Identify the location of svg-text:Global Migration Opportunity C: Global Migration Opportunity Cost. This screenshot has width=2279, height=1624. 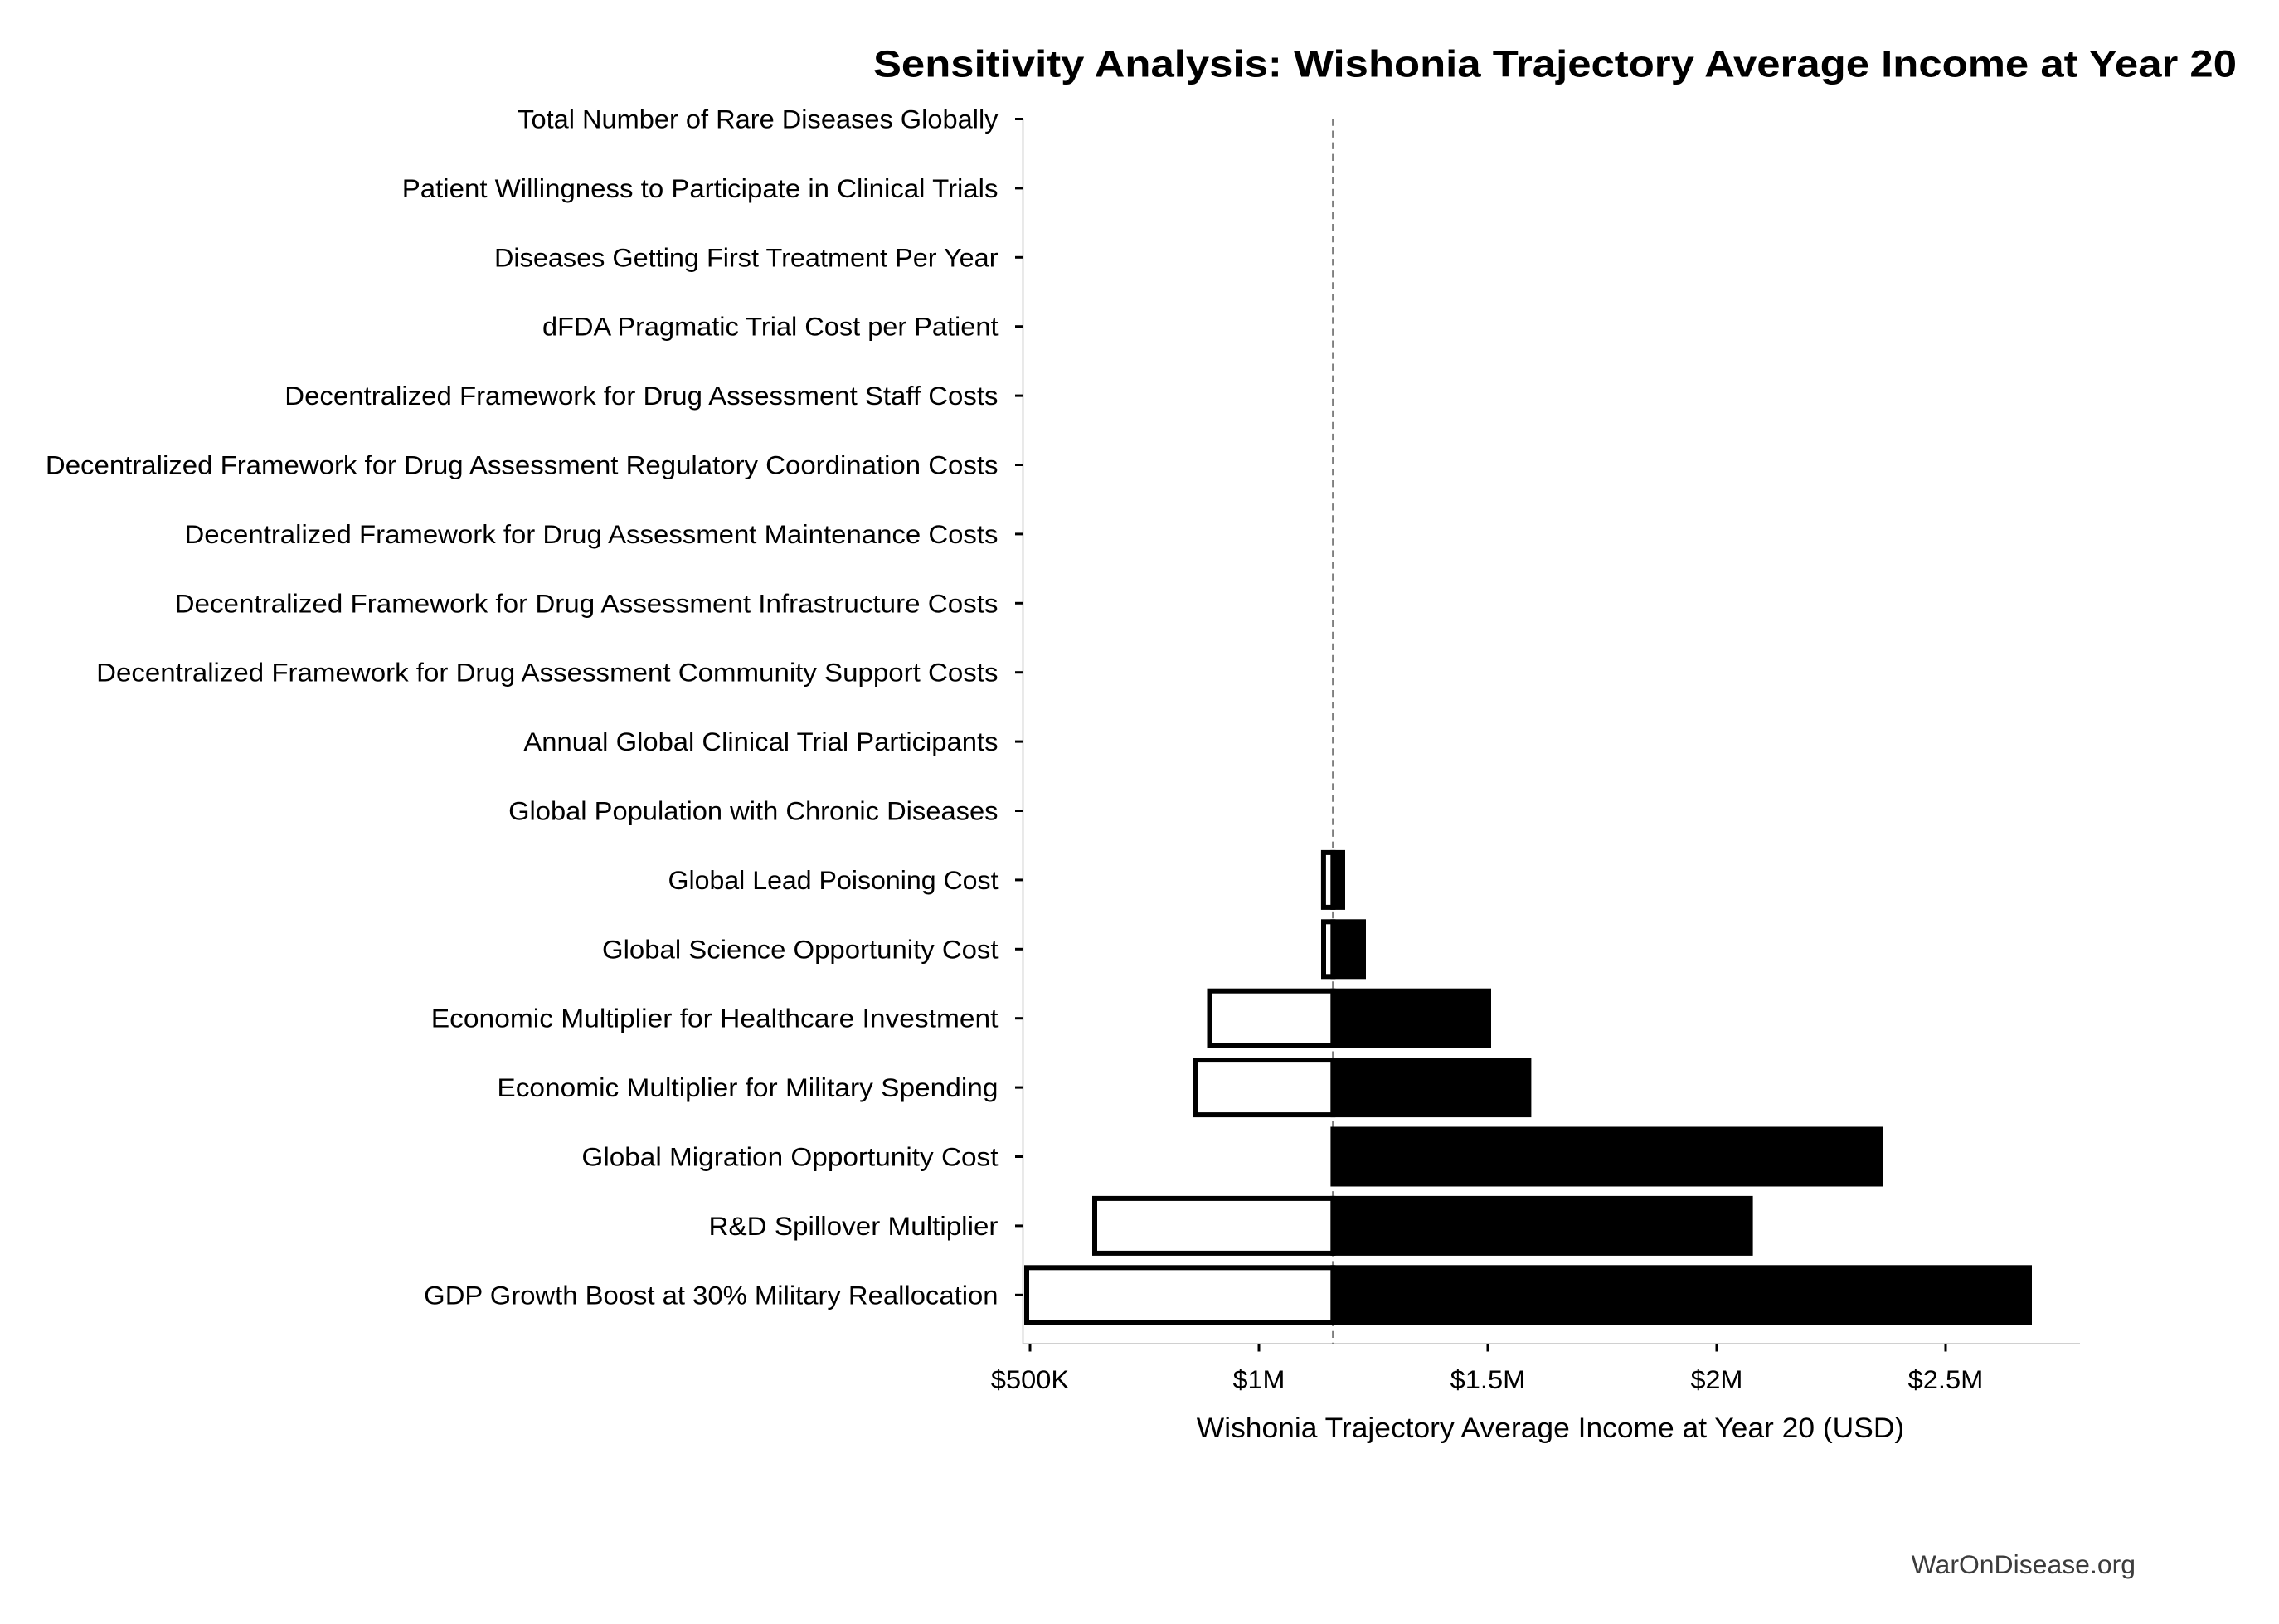
(789, 1157).